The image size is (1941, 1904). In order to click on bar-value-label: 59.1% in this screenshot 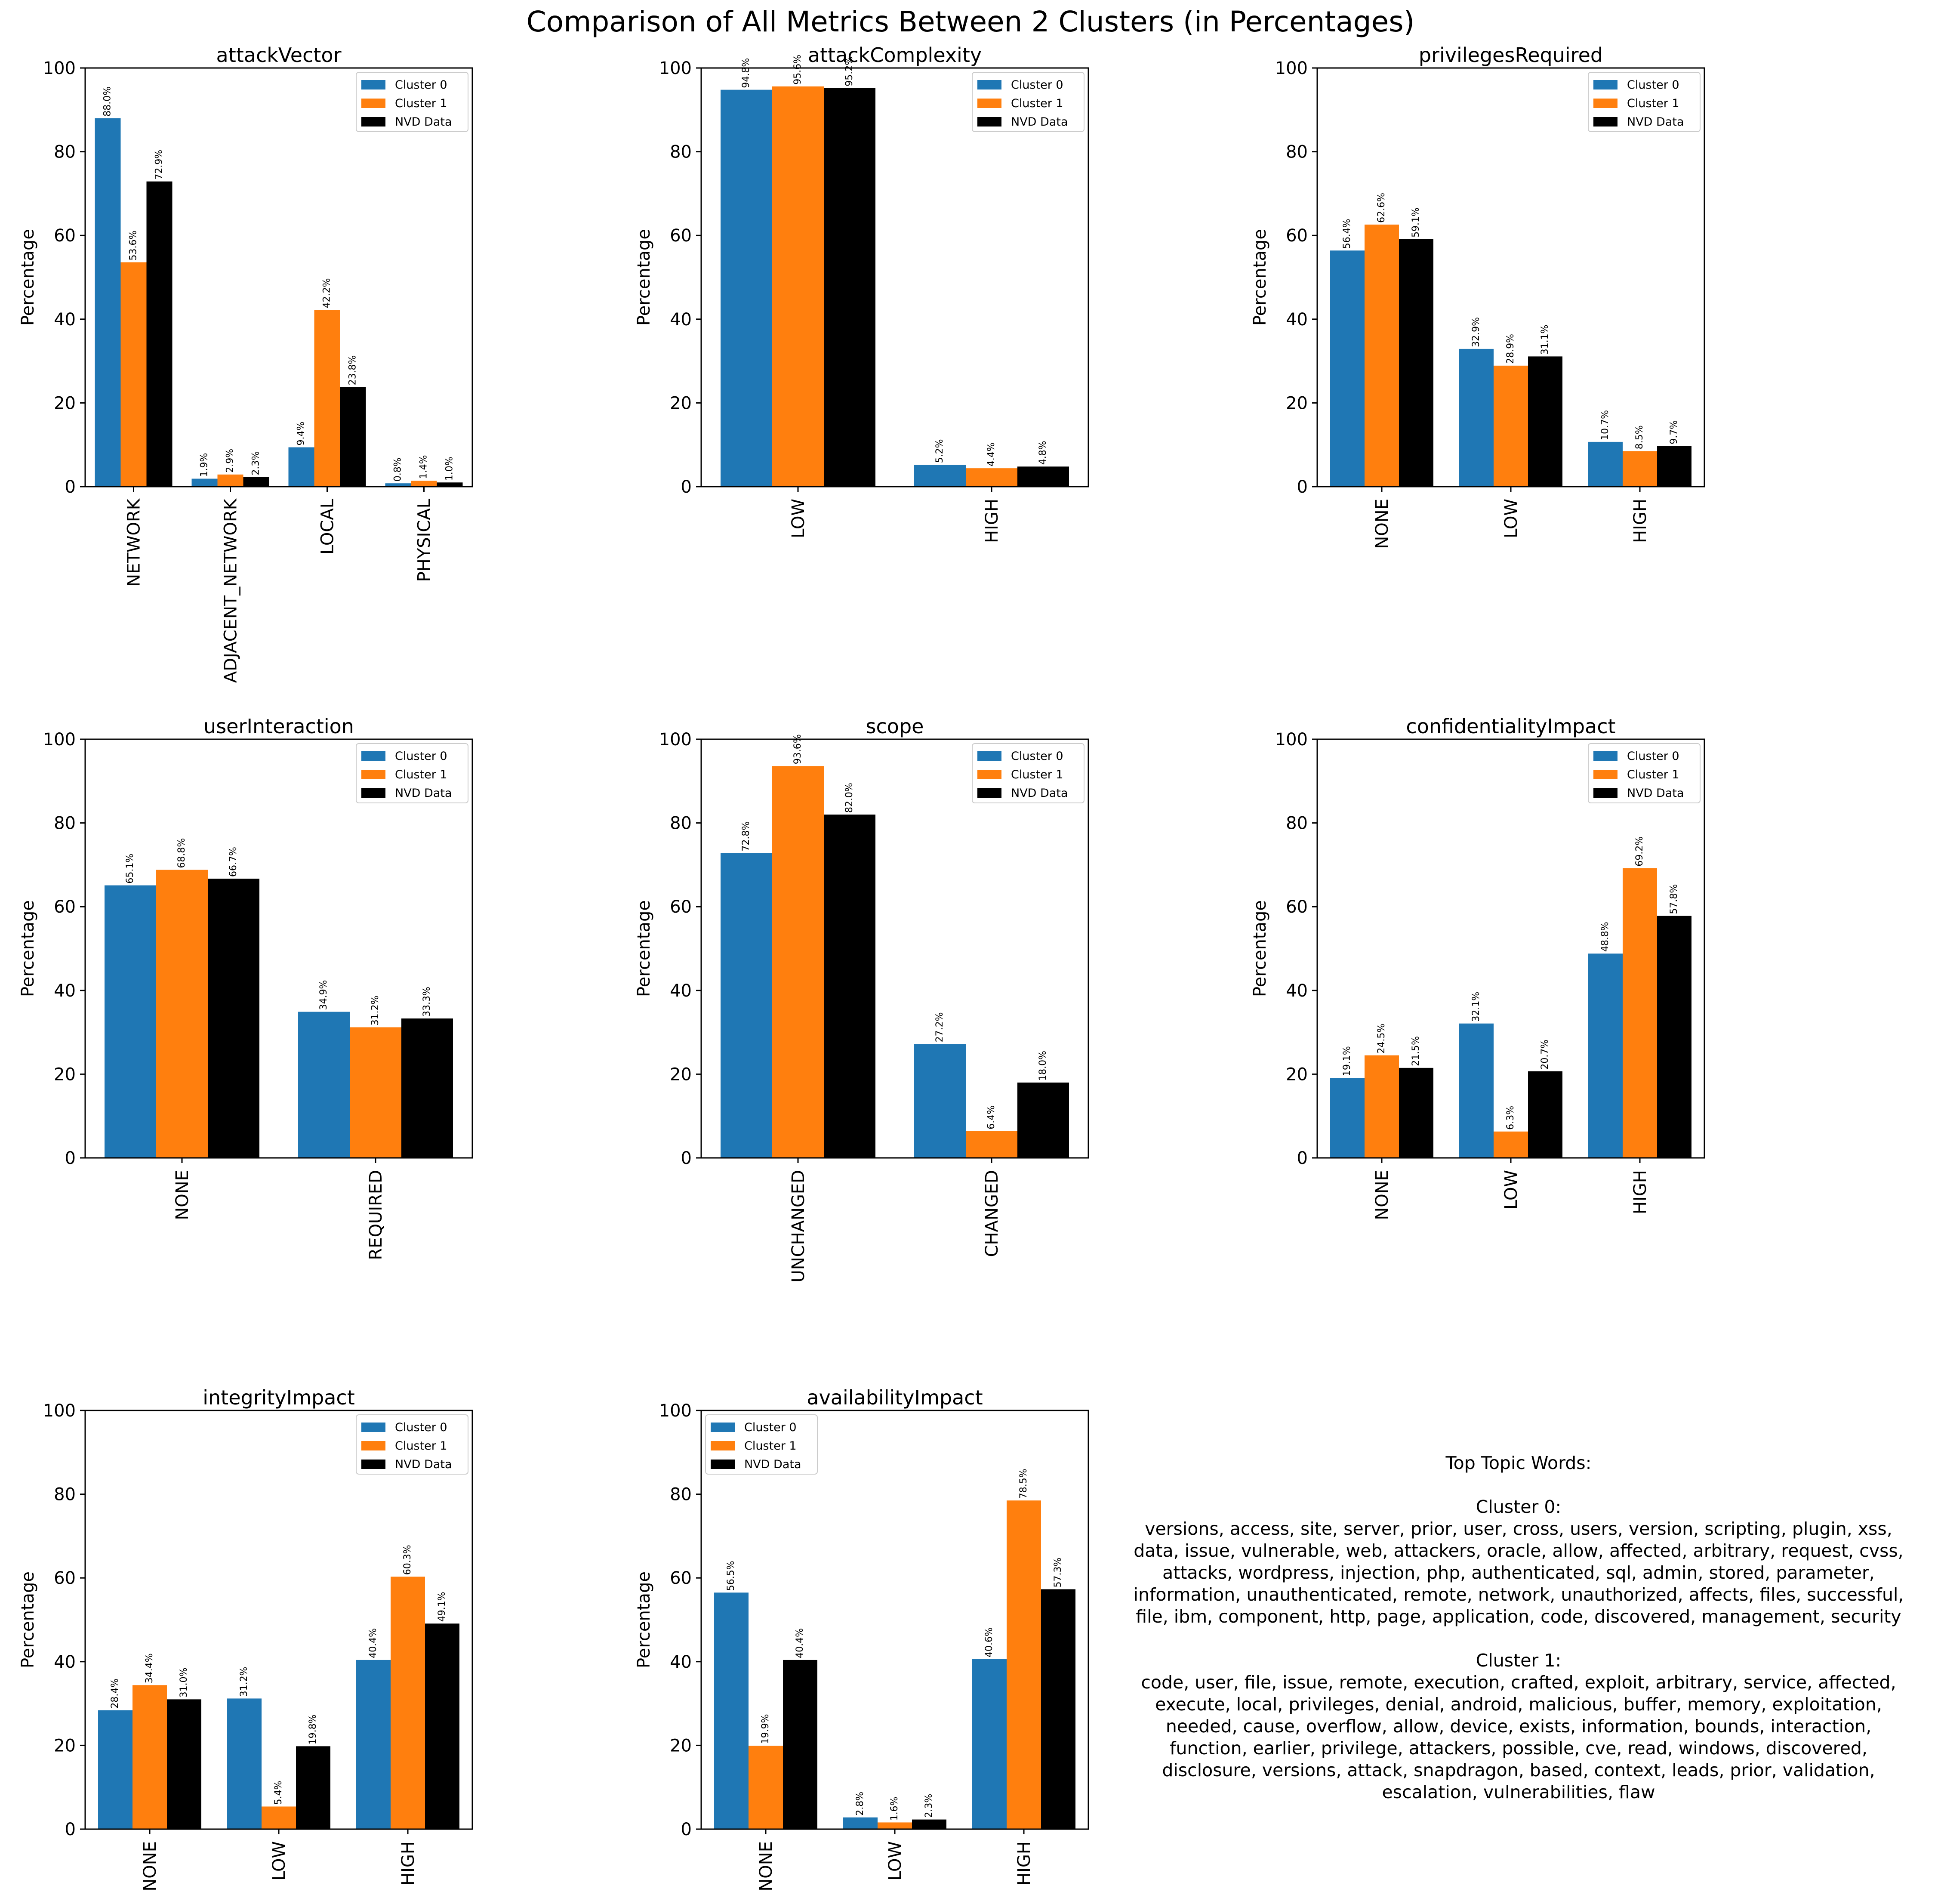, I will do `click(1416, 223)`.